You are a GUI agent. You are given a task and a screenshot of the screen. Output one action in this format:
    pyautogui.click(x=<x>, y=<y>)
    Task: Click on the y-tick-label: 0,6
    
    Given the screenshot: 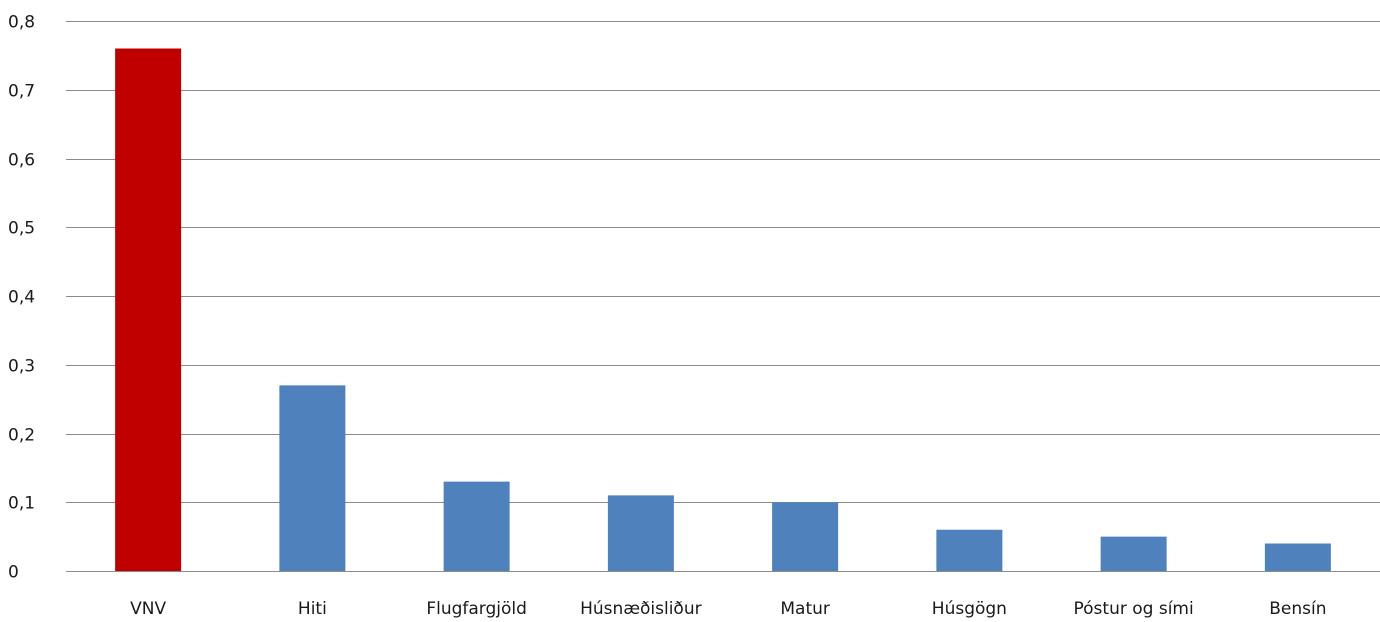 What is the action you would take?
    pyautogui.click(x=21, y=161)
    